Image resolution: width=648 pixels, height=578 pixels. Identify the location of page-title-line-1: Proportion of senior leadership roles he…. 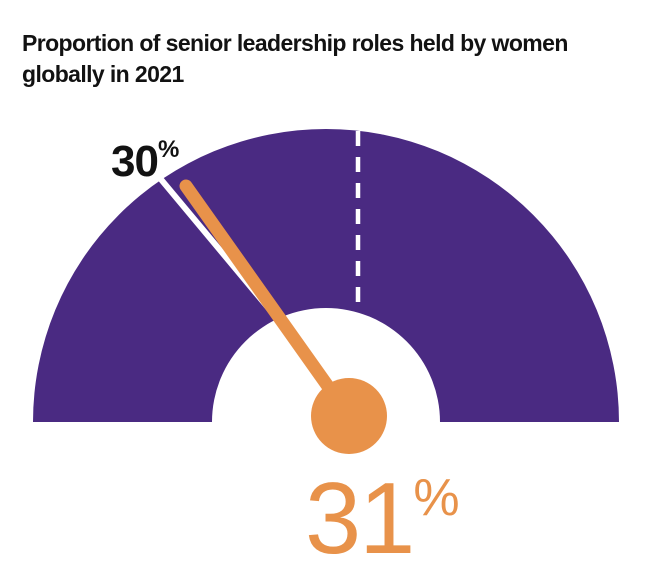
(295, 43).